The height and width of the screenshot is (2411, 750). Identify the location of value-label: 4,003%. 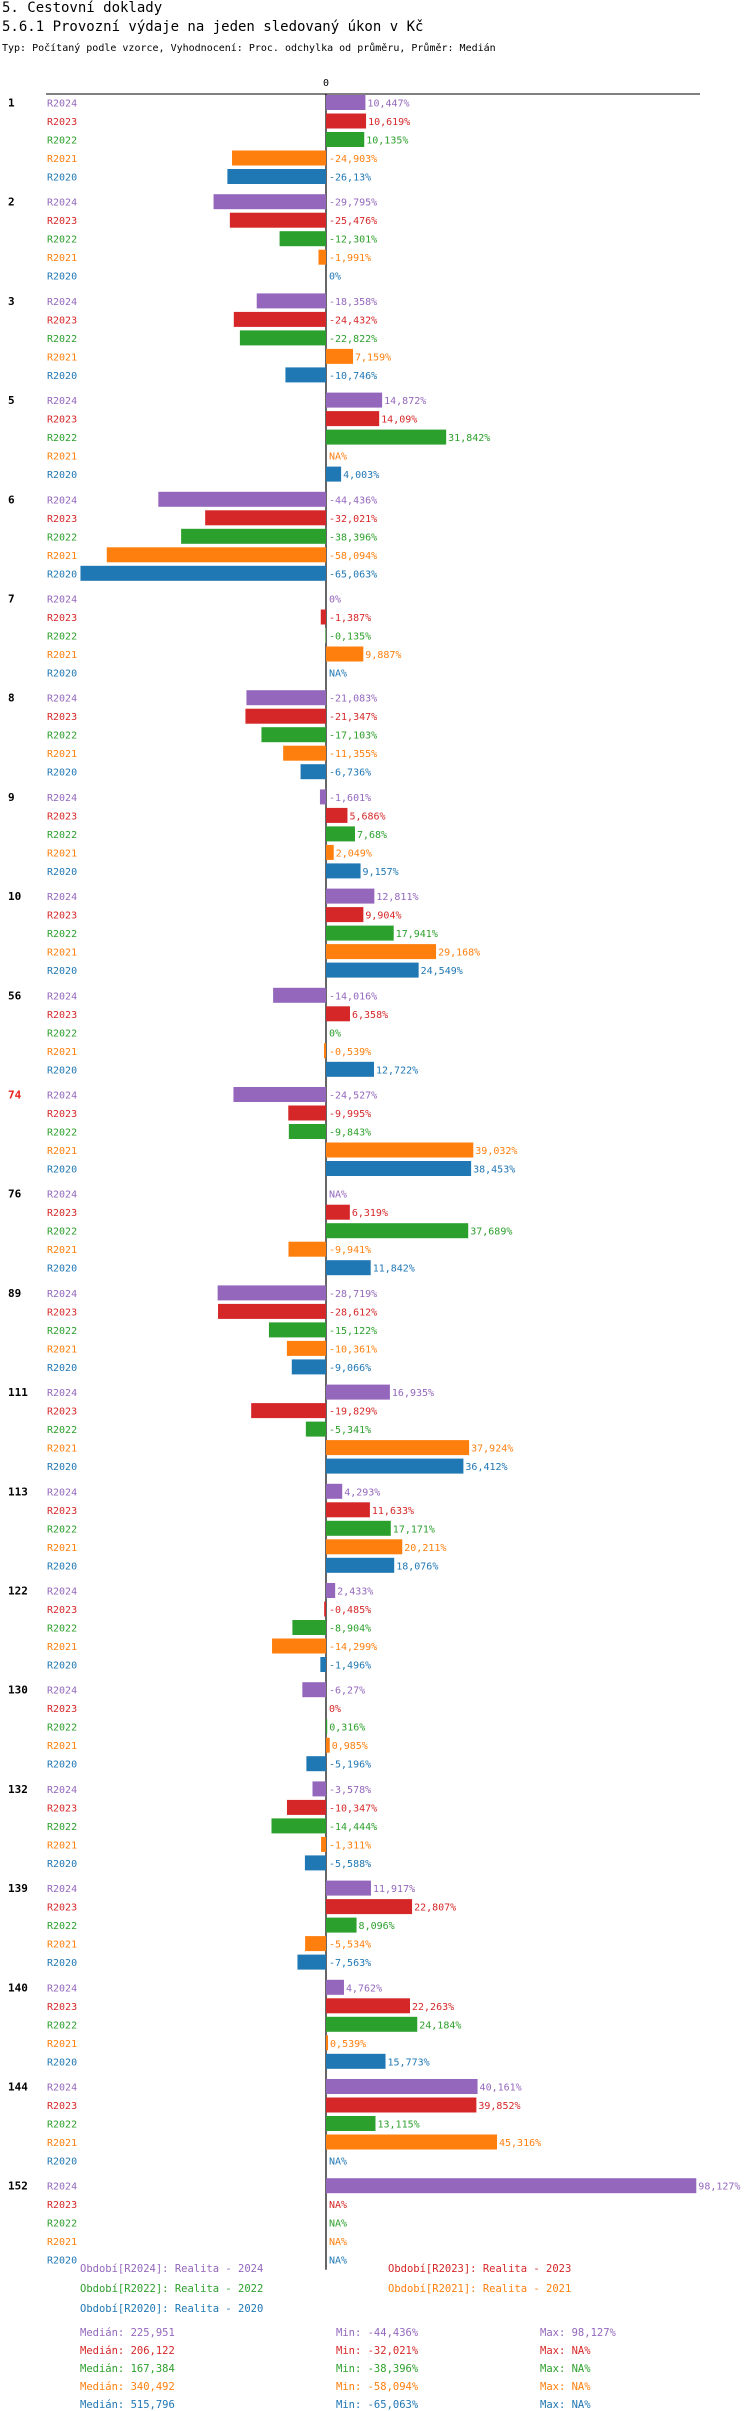
(361, 475).